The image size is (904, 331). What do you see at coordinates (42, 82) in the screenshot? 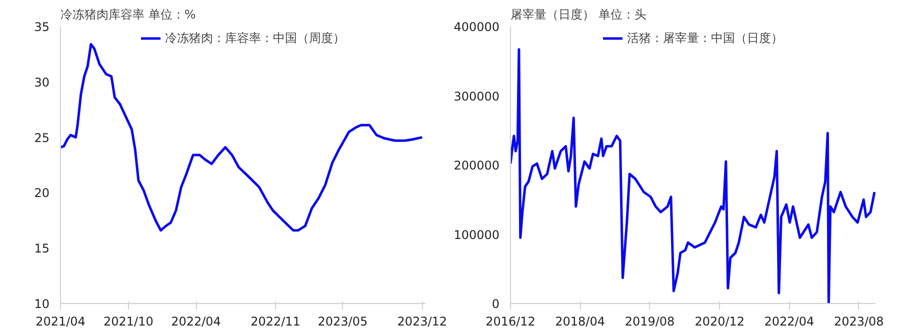
I see `y-tick-label: 30` at bounding box center [42, 82].